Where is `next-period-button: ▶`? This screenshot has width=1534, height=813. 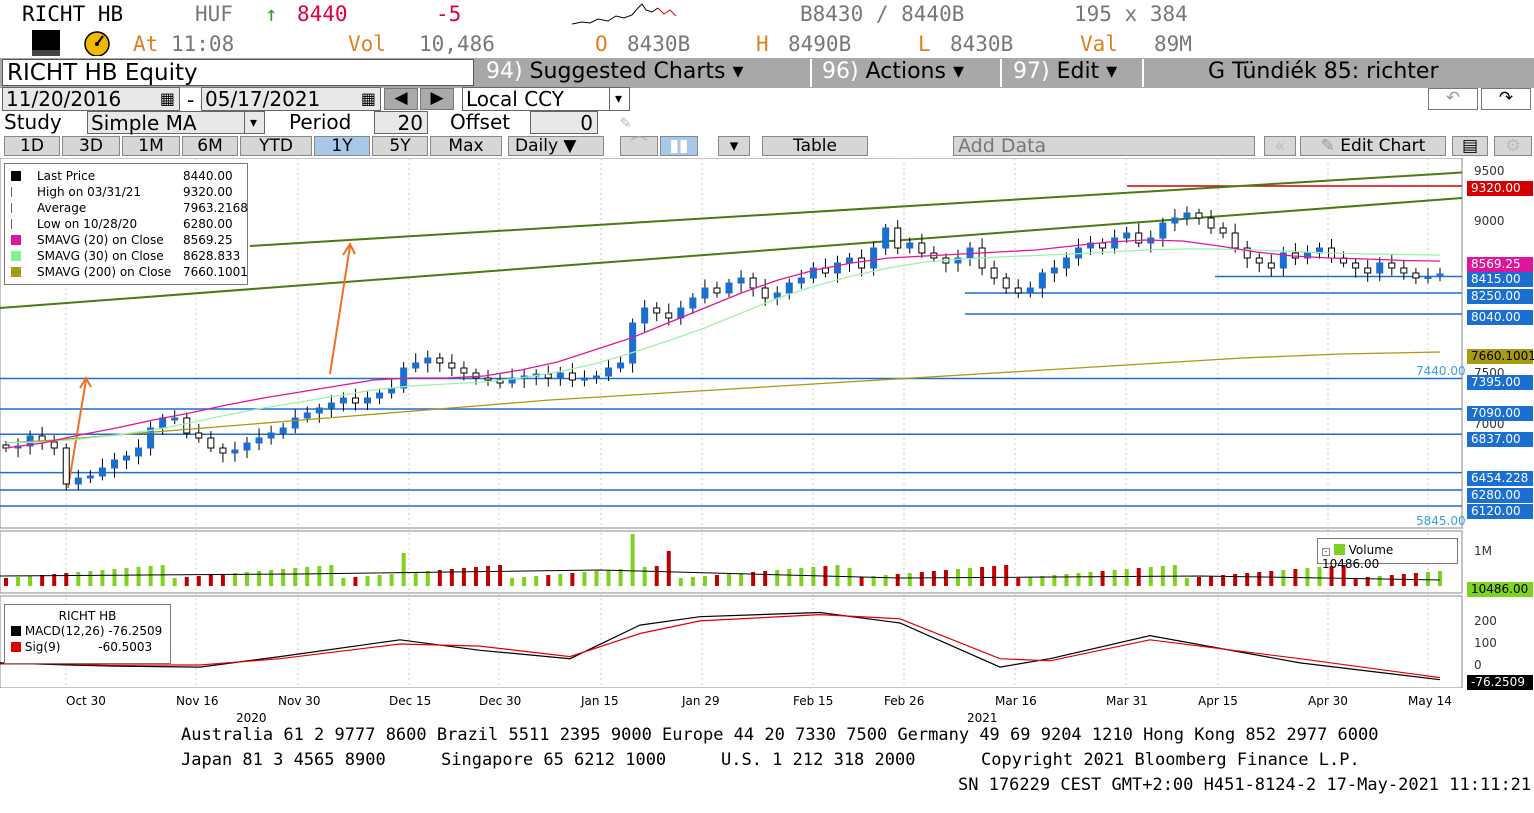
next-period-button: ▶ is located at coordinates (437, 99).